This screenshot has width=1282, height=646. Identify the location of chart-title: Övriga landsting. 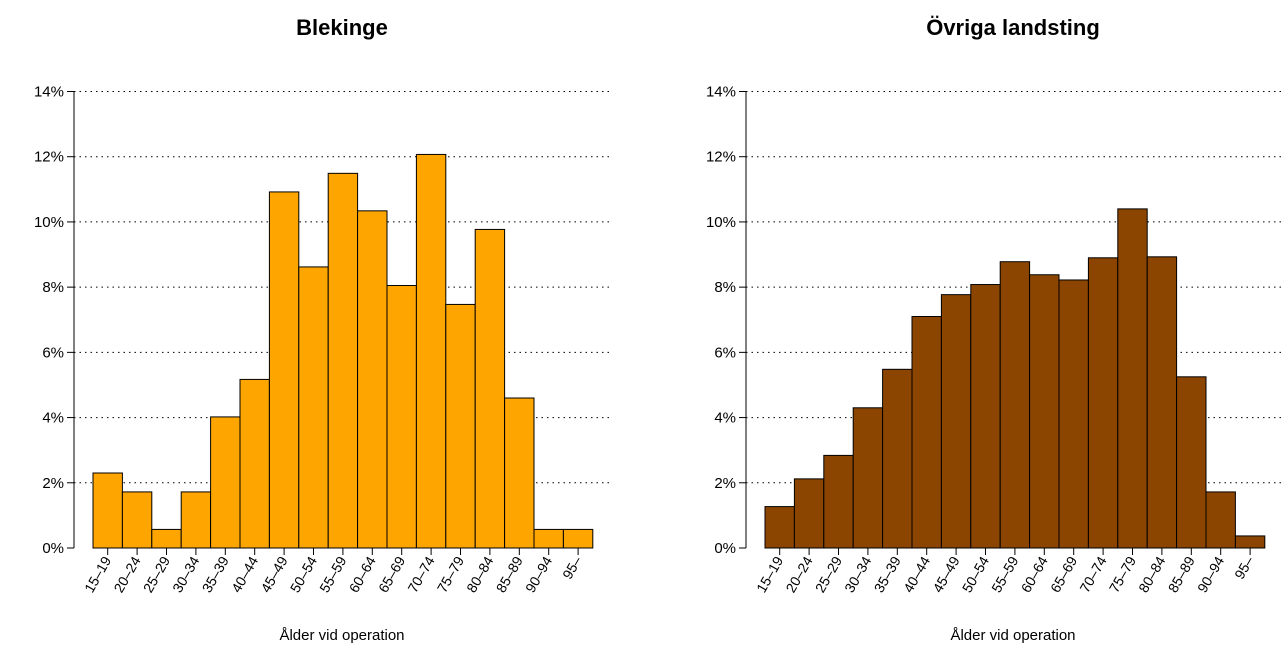
(1013, 27).